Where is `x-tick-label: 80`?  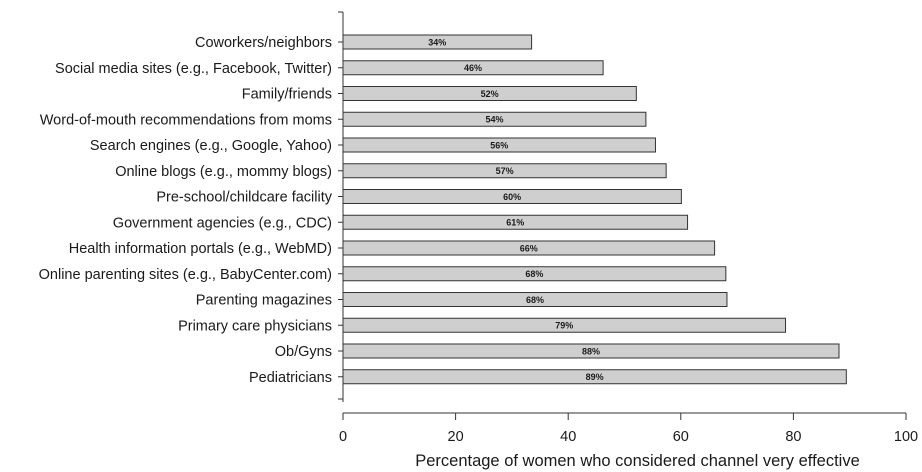 x-tick-label: 80 is located at coordinates (793, 437).